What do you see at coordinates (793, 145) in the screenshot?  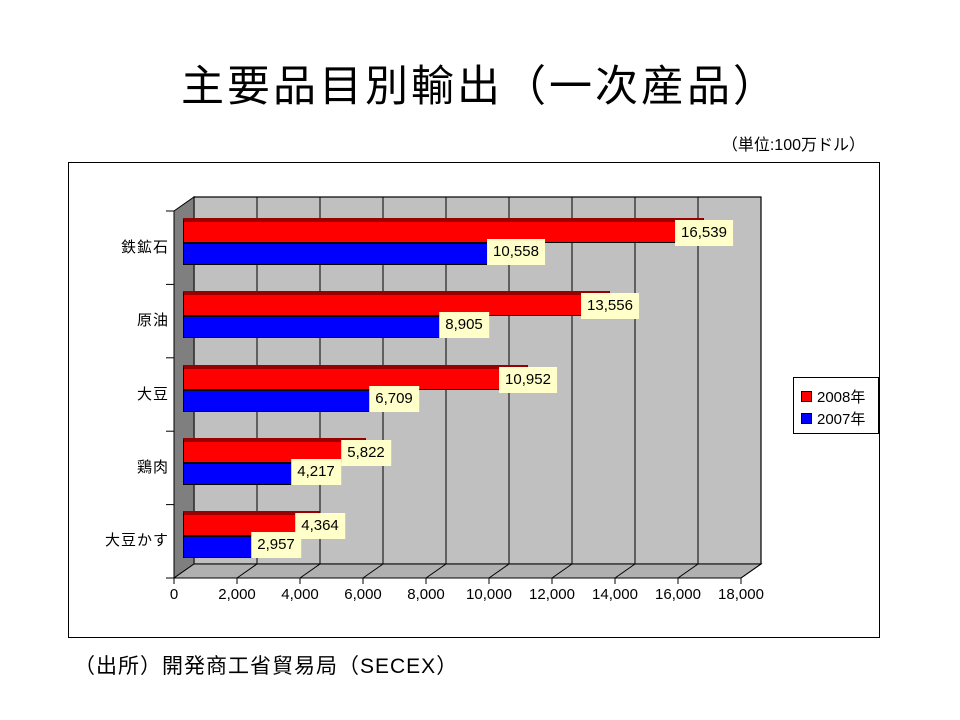 I see `unit-note: （単位:100万ドル）` at bounding box center [793, 145].